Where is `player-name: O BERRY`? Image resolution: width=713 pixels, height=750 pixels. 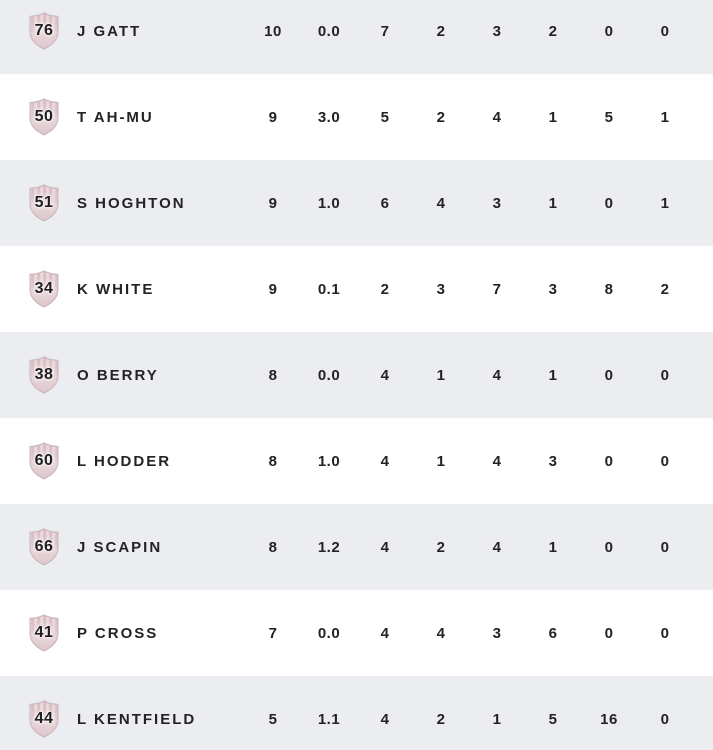
player-name: O BERRY is located at coordinates (118, 375).